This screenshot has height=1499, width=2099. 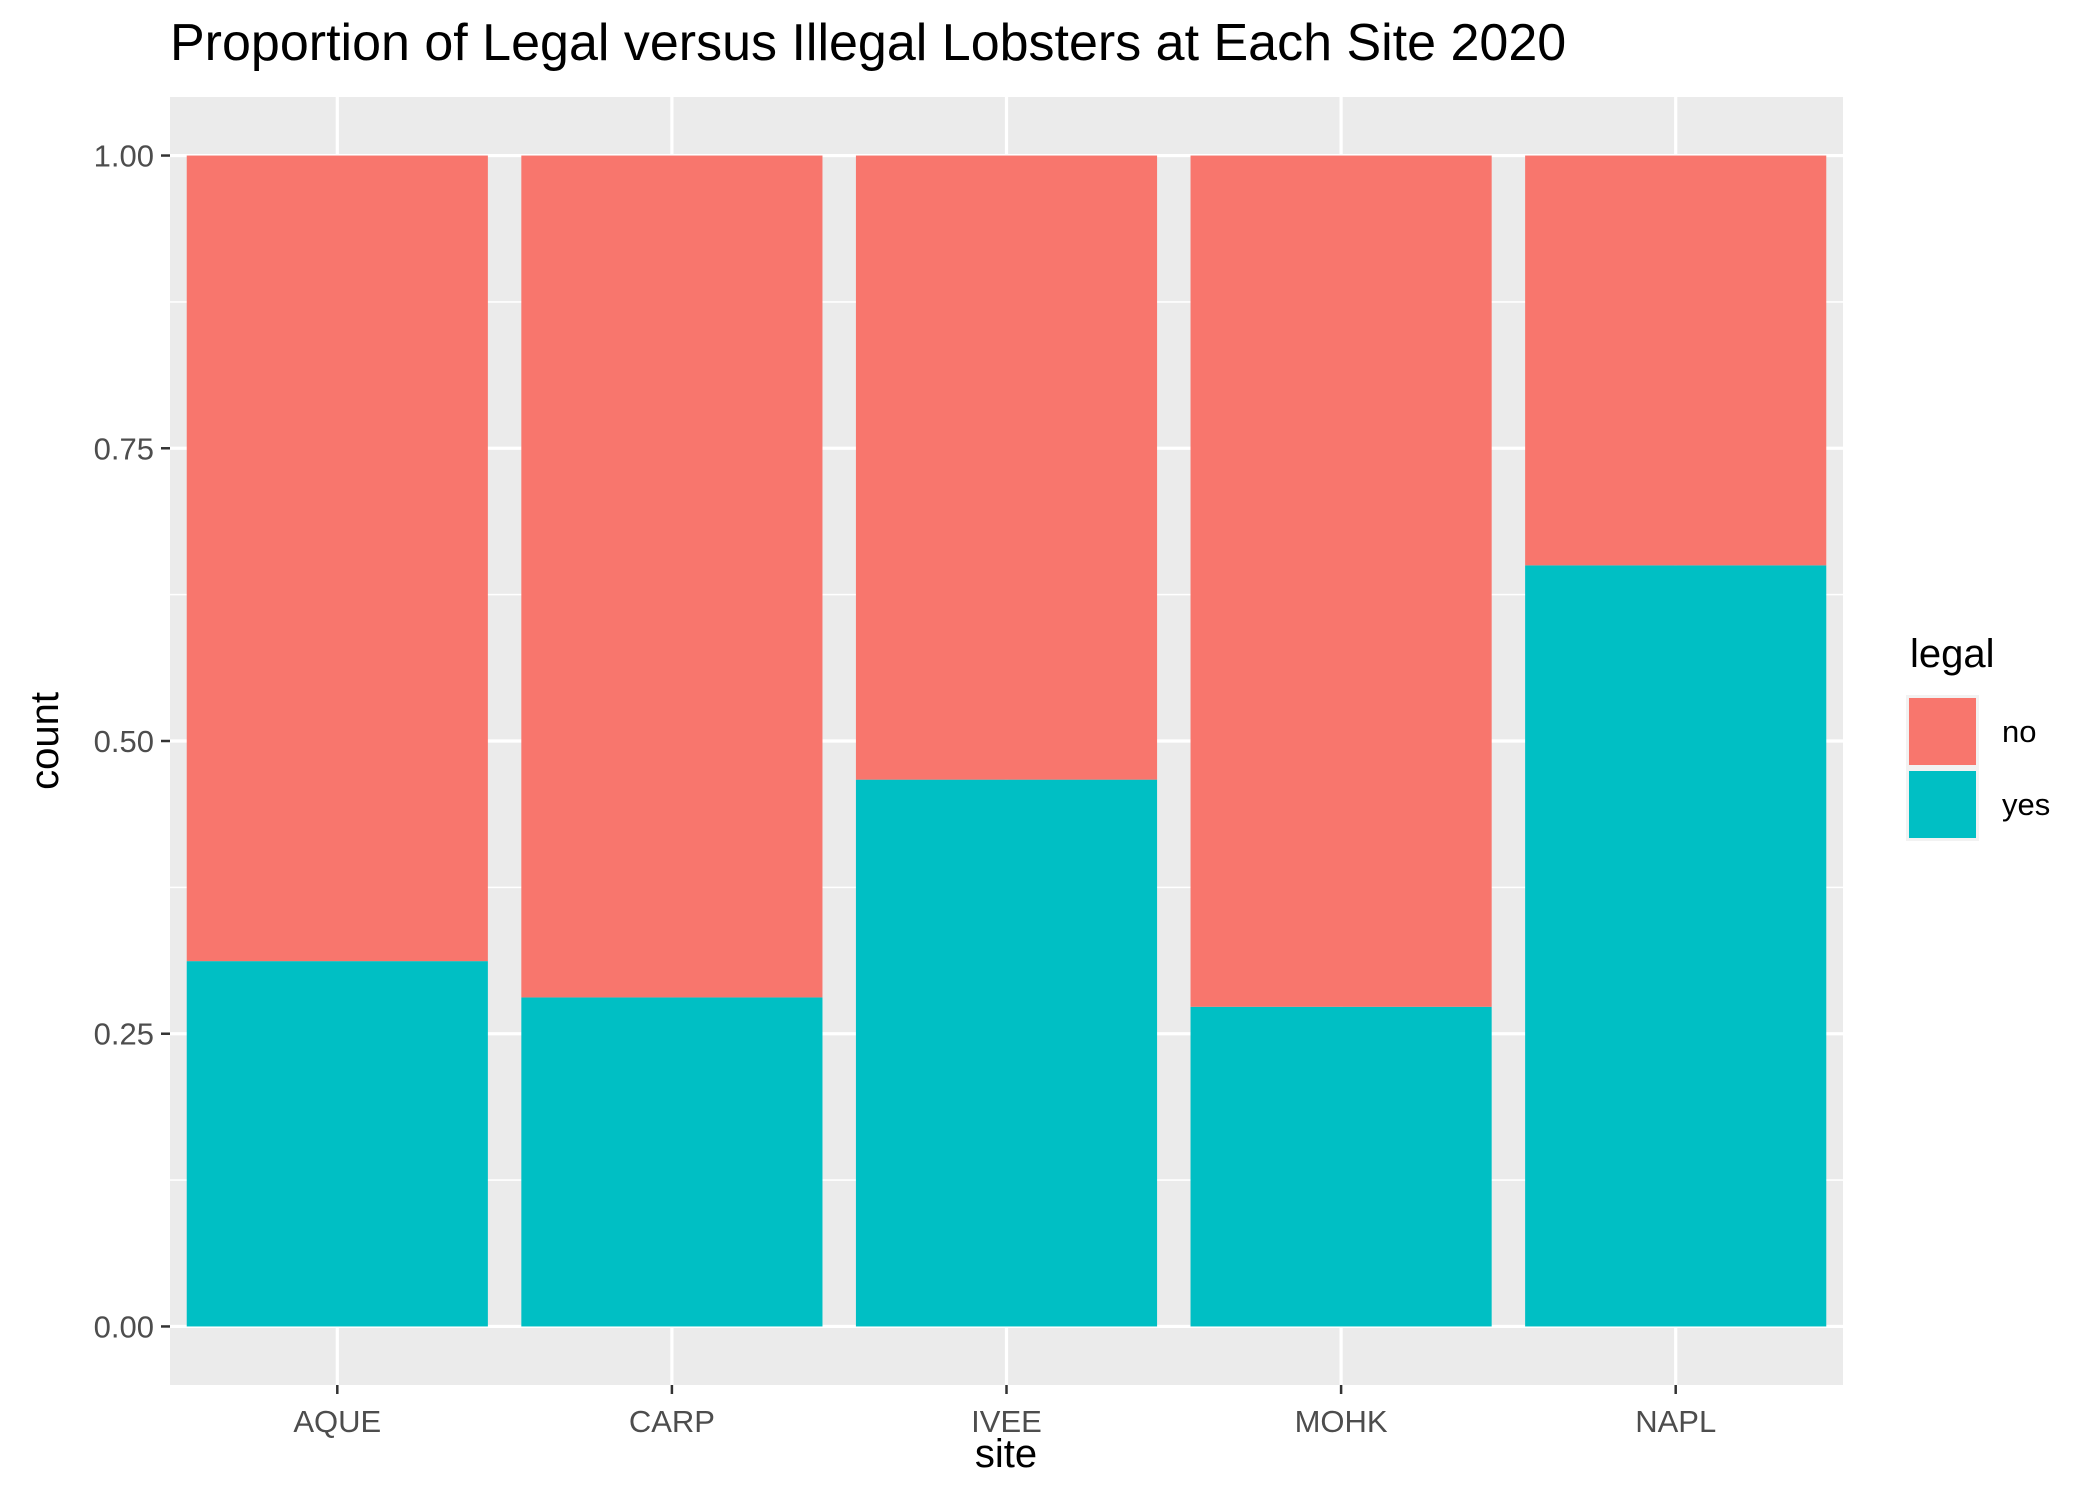 I want to click on x-tick-label: CARP, so click(x=672, y=1421).